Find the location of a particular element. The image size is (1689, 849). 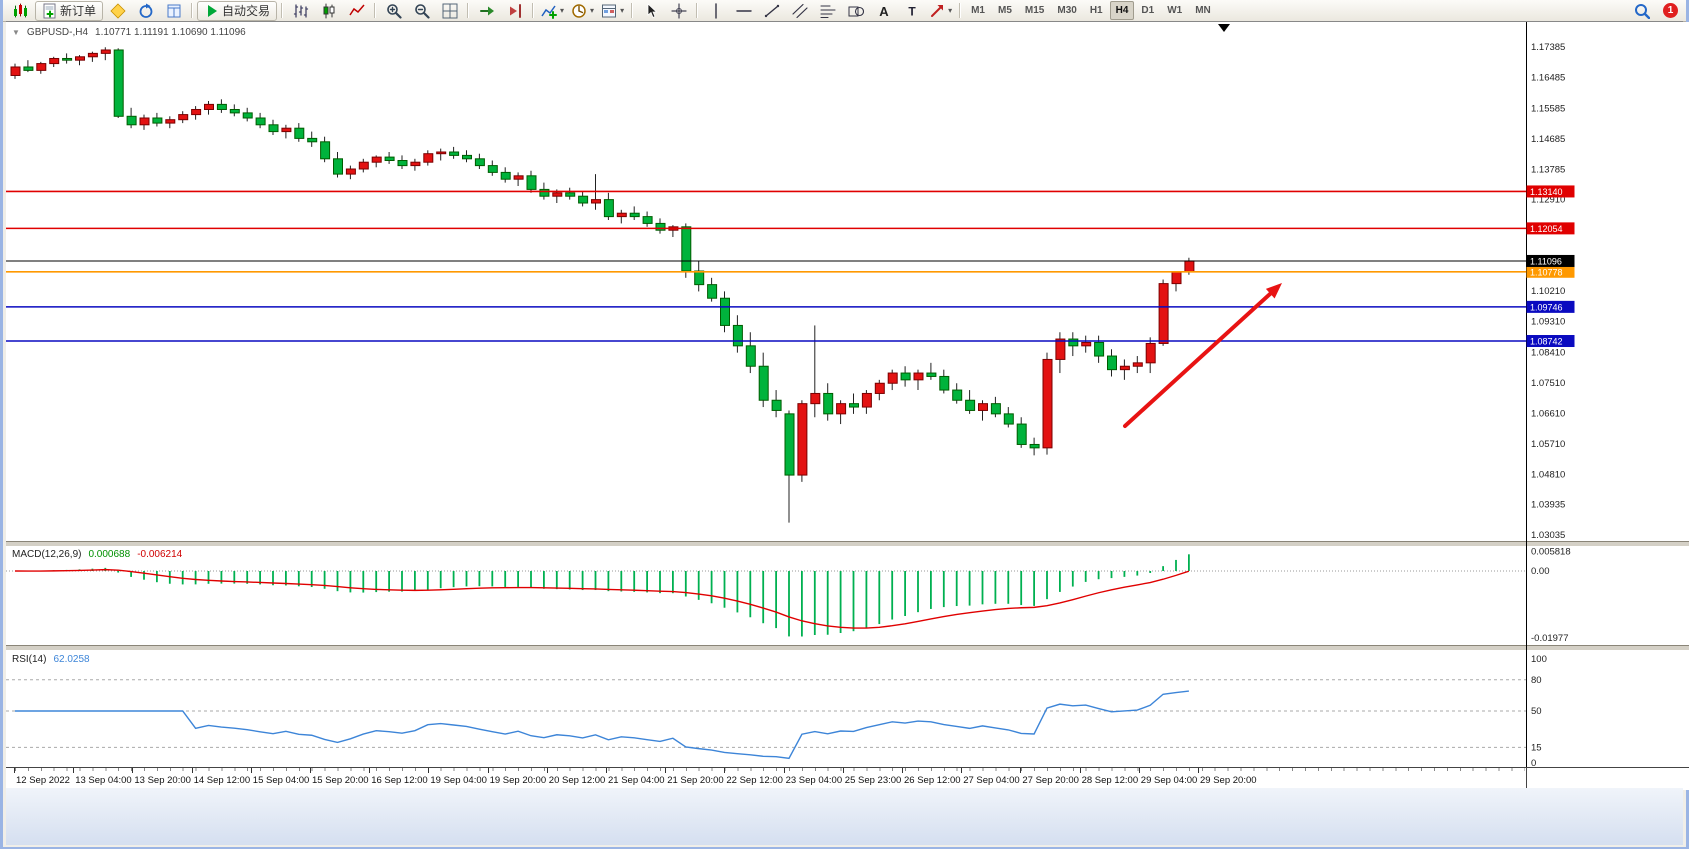

new-chart-button is located at coordinates (20, 11).